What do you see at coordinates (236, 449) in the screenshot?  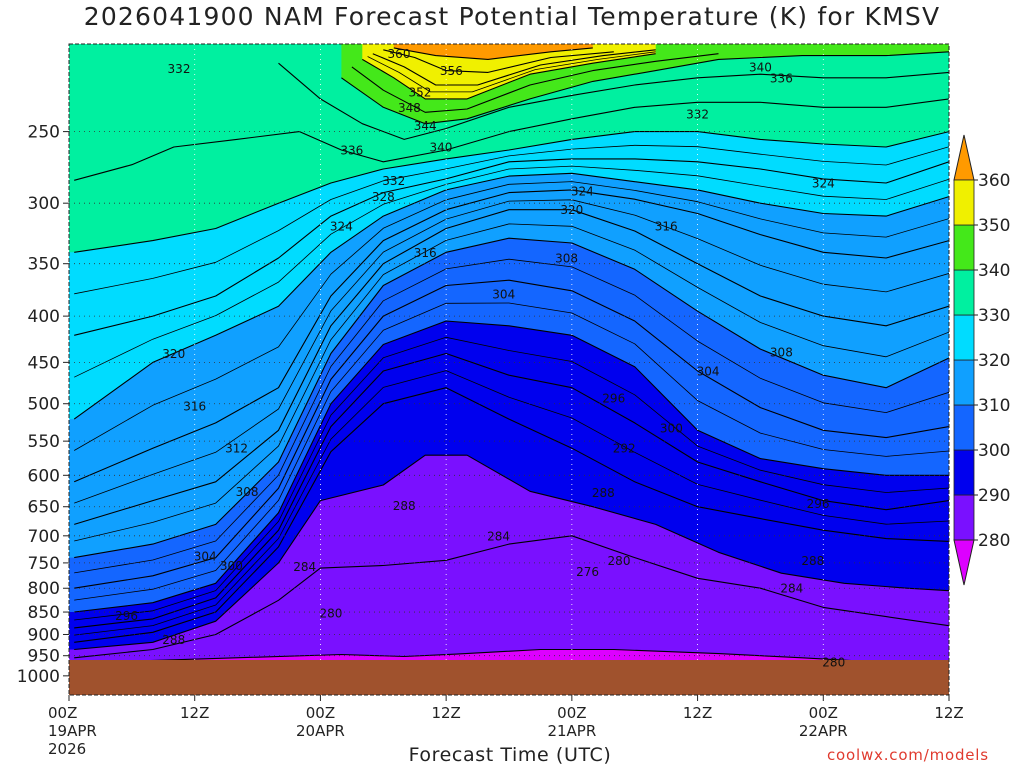 I see `contour-label-312: 312` at bounding box center [236, 449].